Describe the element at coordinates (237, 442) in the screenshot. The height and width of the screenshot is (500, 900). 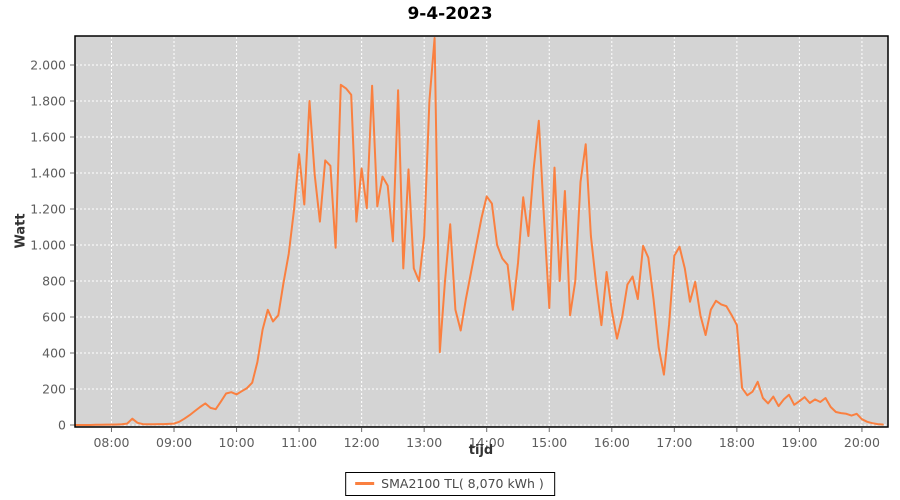
I see `x-tick-label: 10:00` at that location.